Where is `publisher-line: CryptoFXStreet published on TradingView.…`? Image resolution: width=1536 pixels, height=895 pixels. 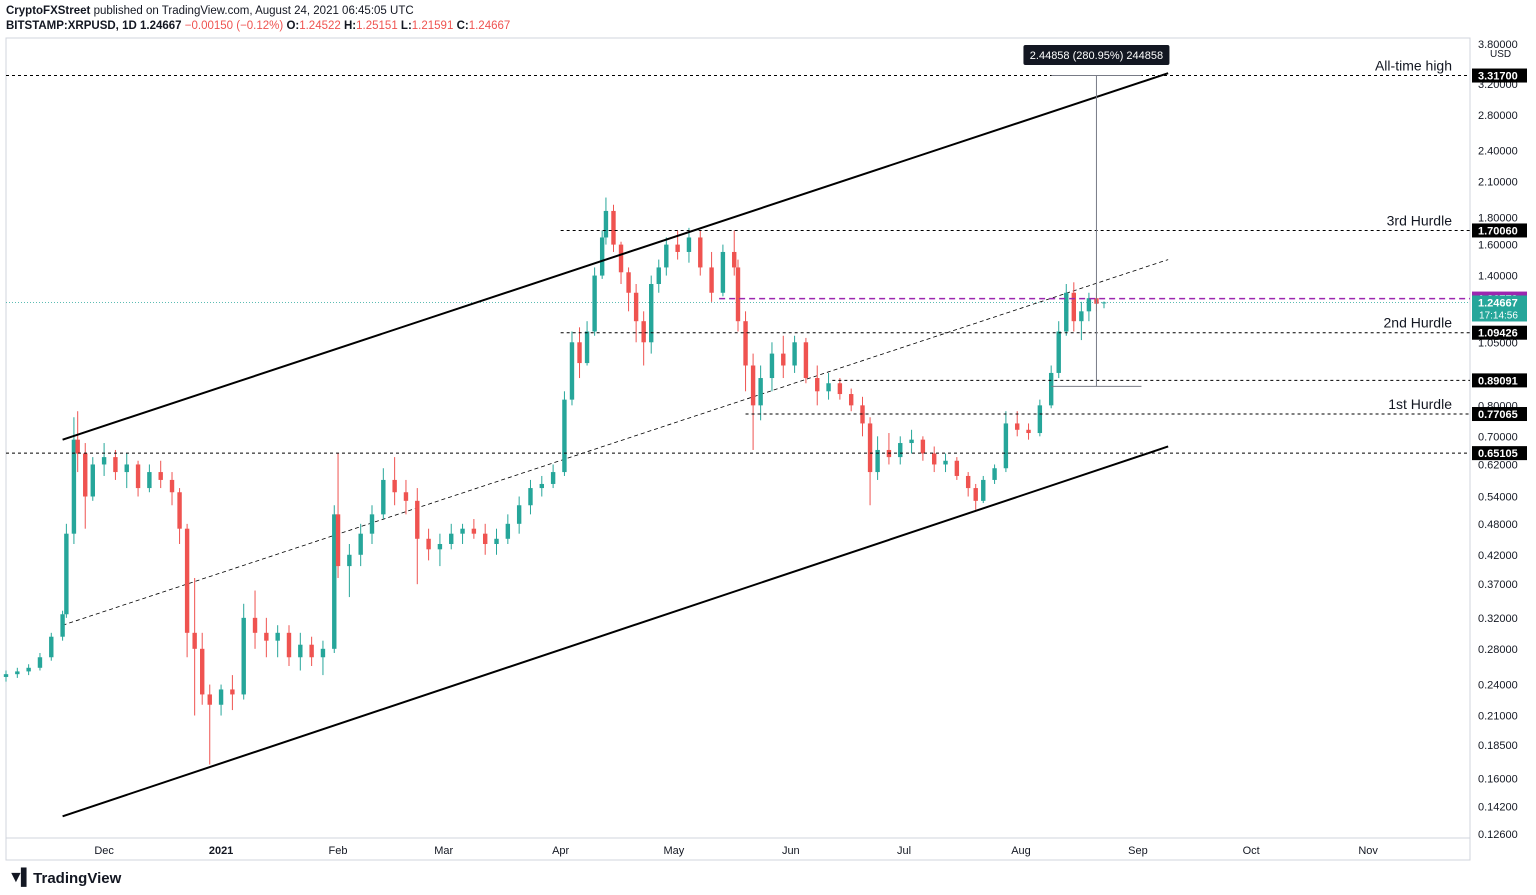 publisher-line: CryptoFXStreet published on TradingView.… is located at coordinates (258, 11).